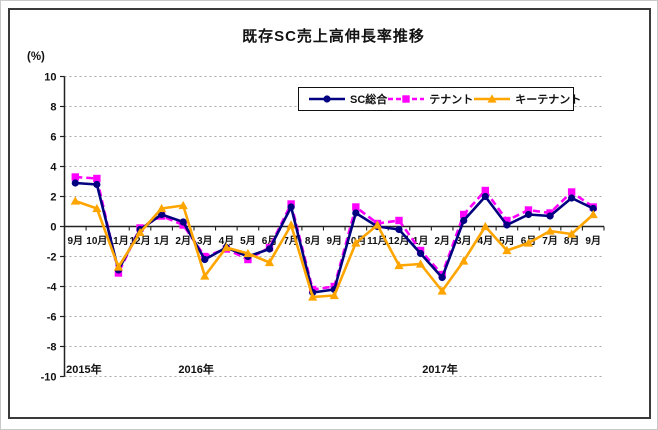 This screenshot has height=430, width=658. Describe the element at coordinates (347, 99) in the screenshot. I see `legend-item-sc-total: SC総合` at that location.